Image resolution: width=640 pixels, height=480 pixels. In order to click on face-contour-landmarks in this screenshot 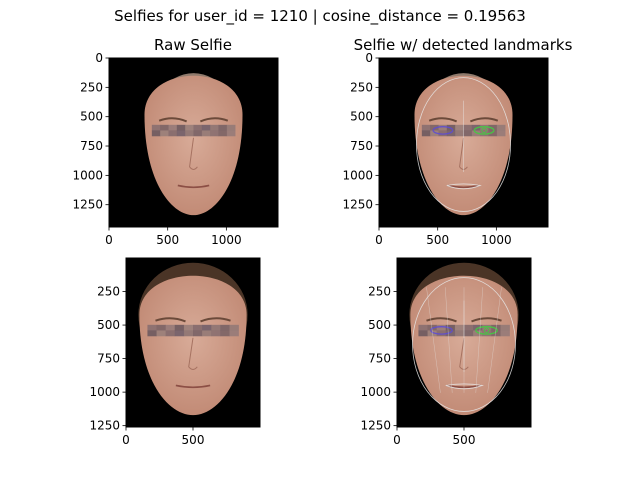, I will do `click(463, 144)`.